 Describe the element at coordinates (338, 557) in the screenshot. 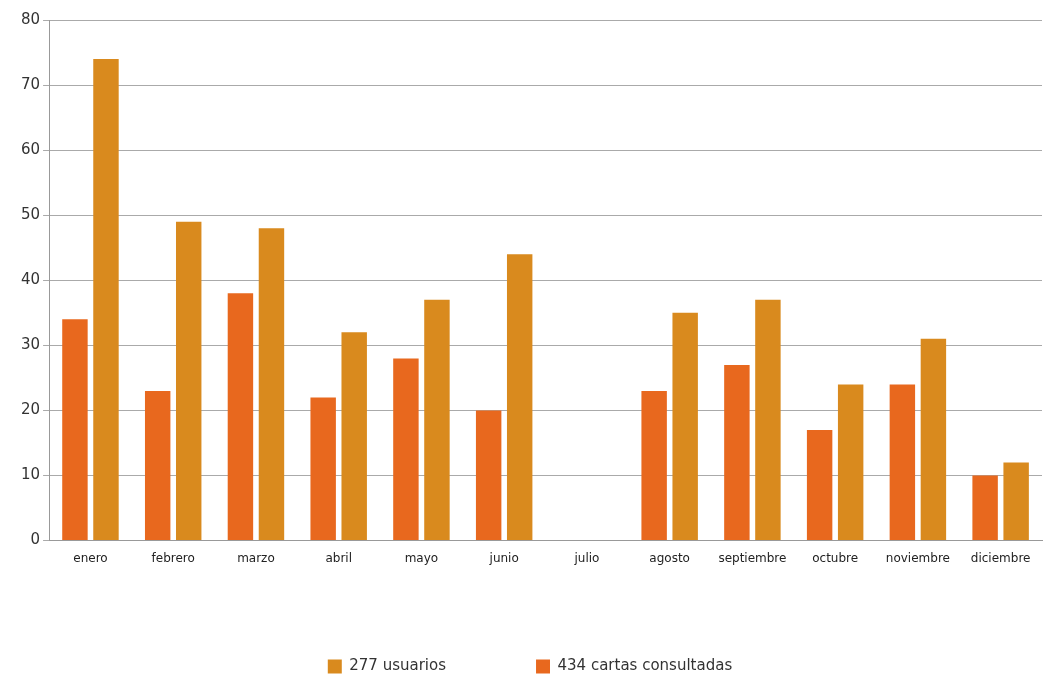

I see `x-tick-label: abril` at that location.